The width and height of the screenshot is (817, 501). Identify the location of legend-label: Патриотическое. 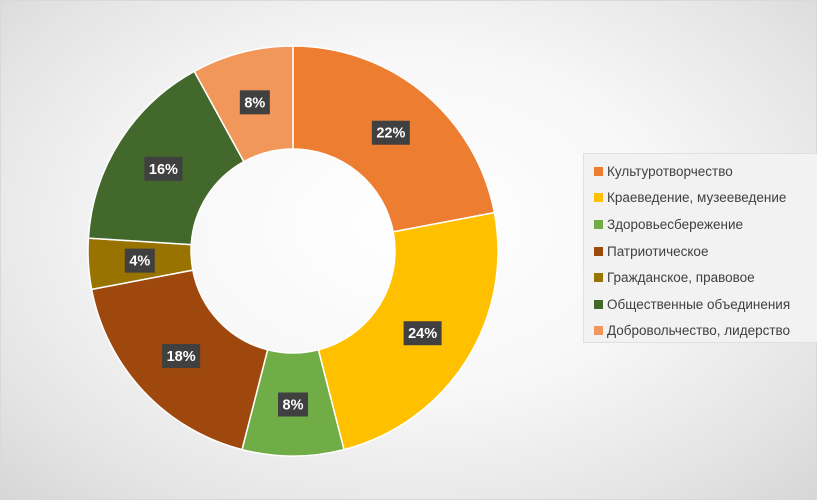
(658, 251).